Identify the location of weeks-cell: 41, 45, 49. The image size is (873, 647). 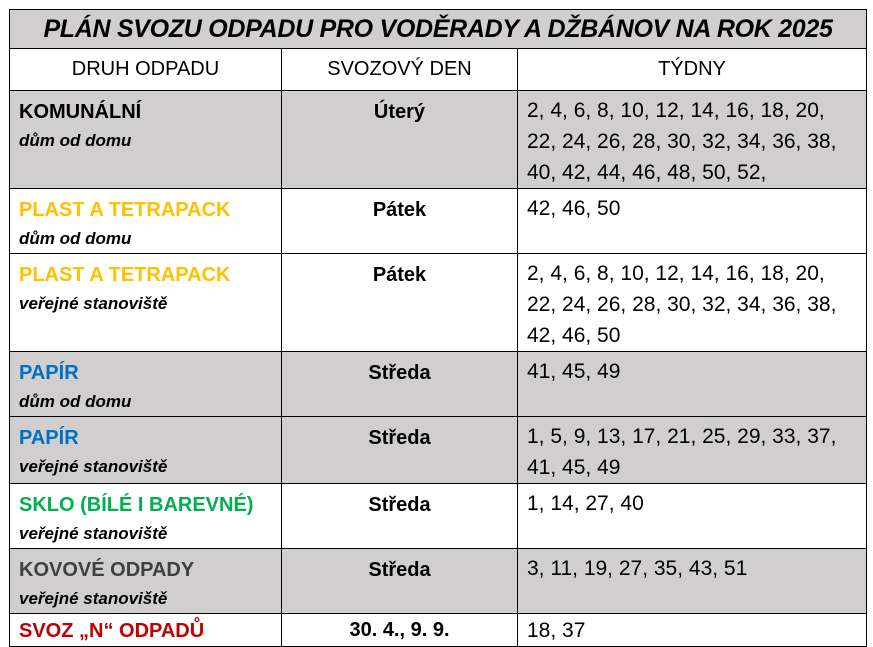
(692, 384).